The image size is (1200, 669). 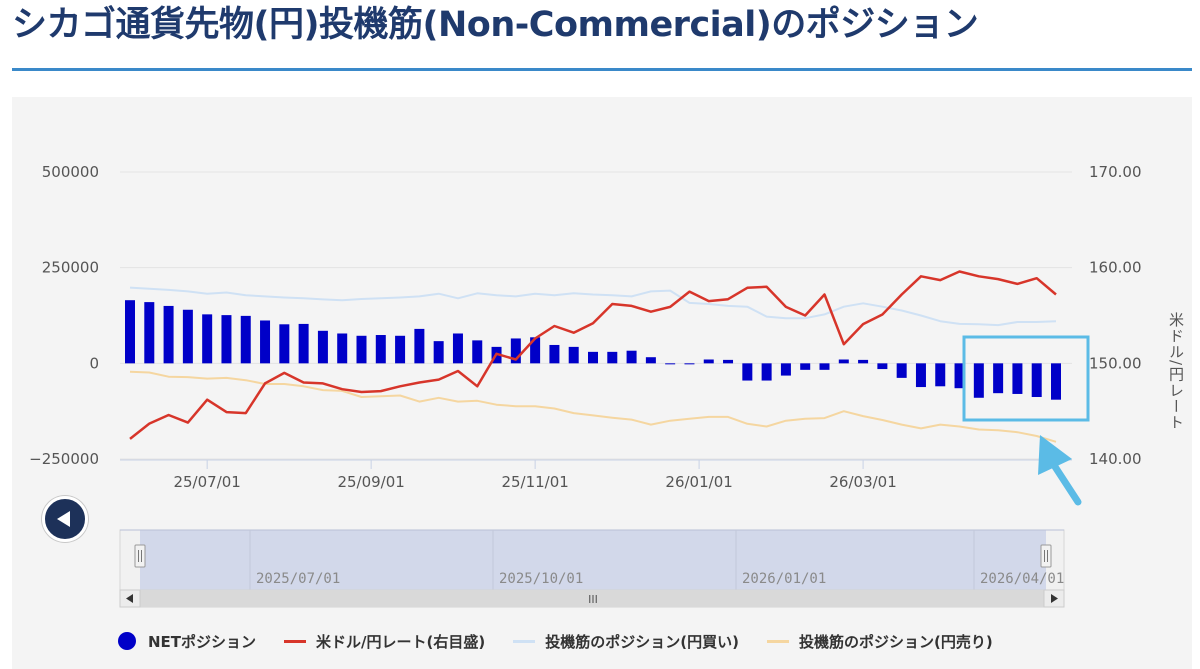 I want to click on right-tick-label: 170.00, so click(x=1115, y=172).